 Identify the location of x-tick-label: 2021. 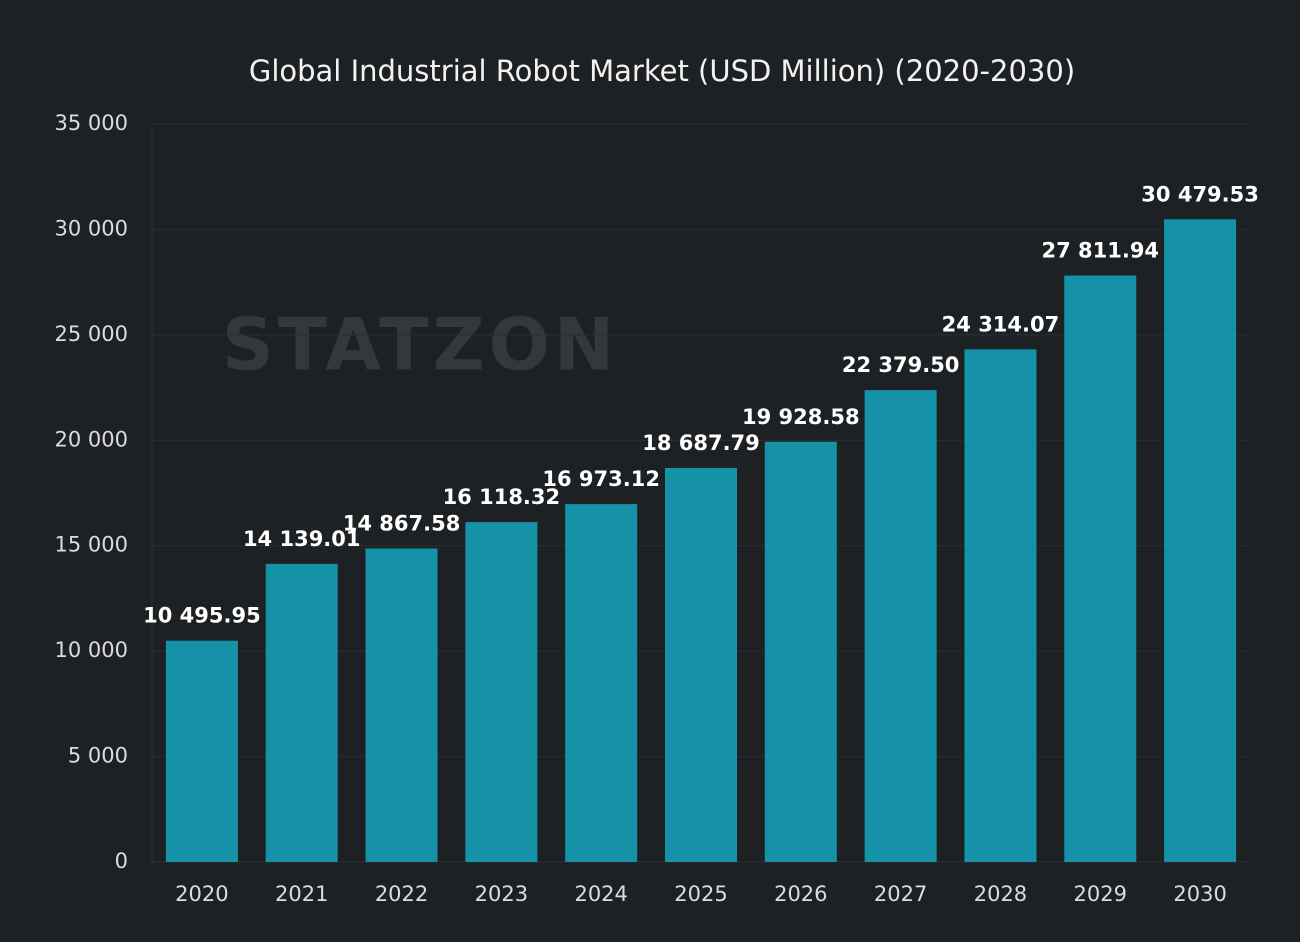
(301, 894).